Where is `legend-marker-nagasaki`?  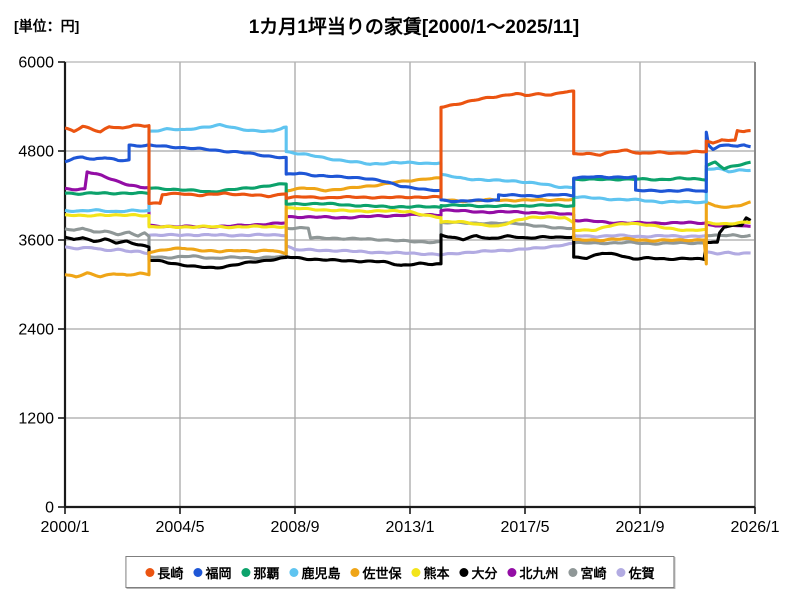 legend-marker-nagasaki is located at coordinates (150, 572).